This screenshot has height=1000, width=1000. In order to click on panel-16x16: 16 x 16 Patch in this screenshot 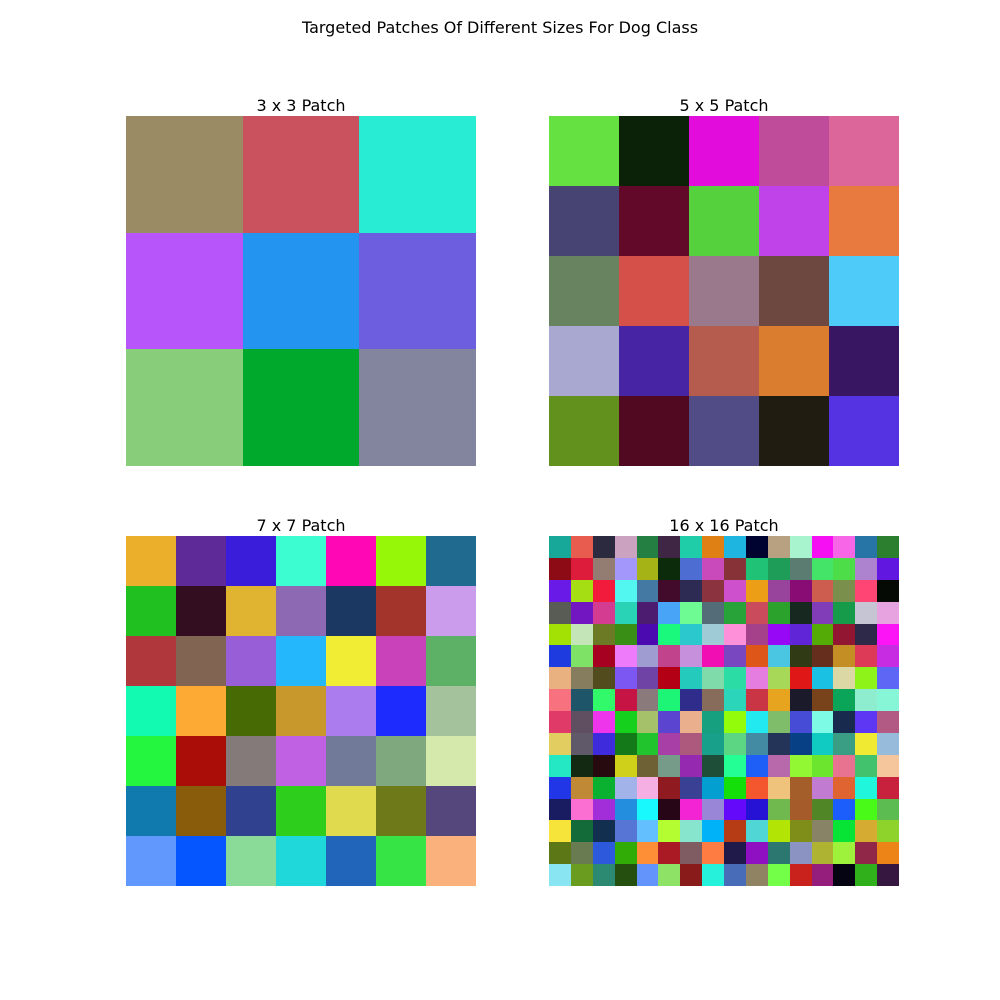, I will do `click(724, 701)`.